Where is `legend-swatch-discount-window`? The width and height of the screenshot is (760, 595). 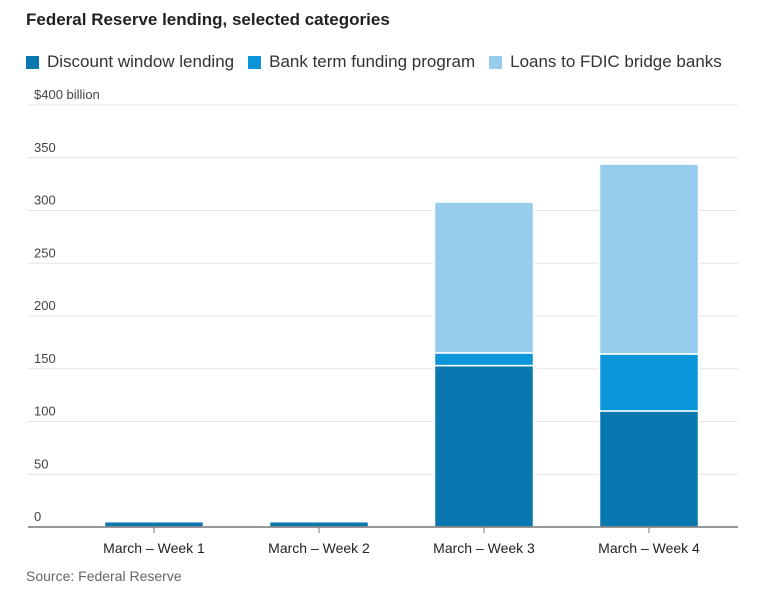
legend-swatch-discount-window is located at coordinates (32, 62).